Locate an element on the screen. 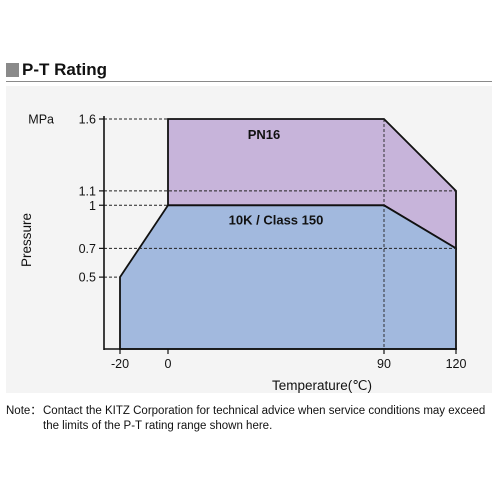  section-header: P-T Rating is located at coordinates (250, 71).